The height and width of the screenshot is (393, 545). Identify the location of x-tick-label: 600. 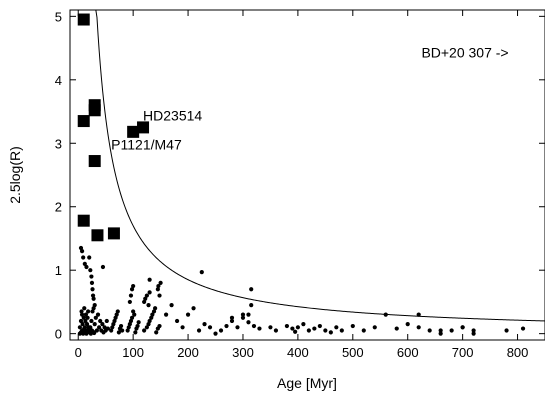
(408, 352).